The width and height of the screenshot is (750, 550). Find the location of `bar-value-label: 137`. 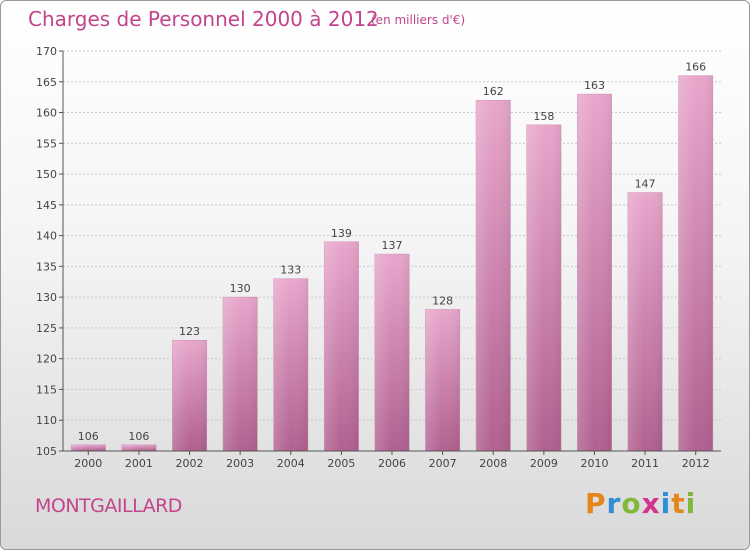

bar-value-label: 137 is located at coordinates (392, 245).